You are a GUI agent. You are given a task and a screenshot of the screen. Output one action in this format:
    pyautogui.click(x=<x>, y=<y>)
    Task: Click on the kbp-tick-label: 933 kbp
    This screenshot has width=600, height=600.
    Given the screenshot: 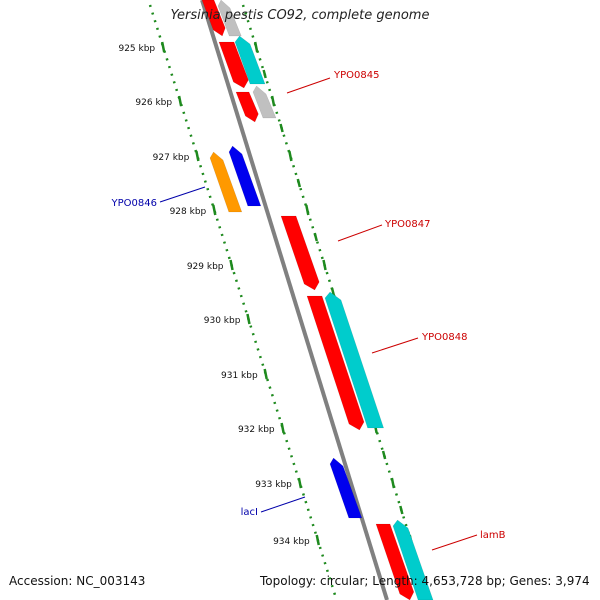 What is the action you would take?
    pyautogui.click(x=273, y=485)
    